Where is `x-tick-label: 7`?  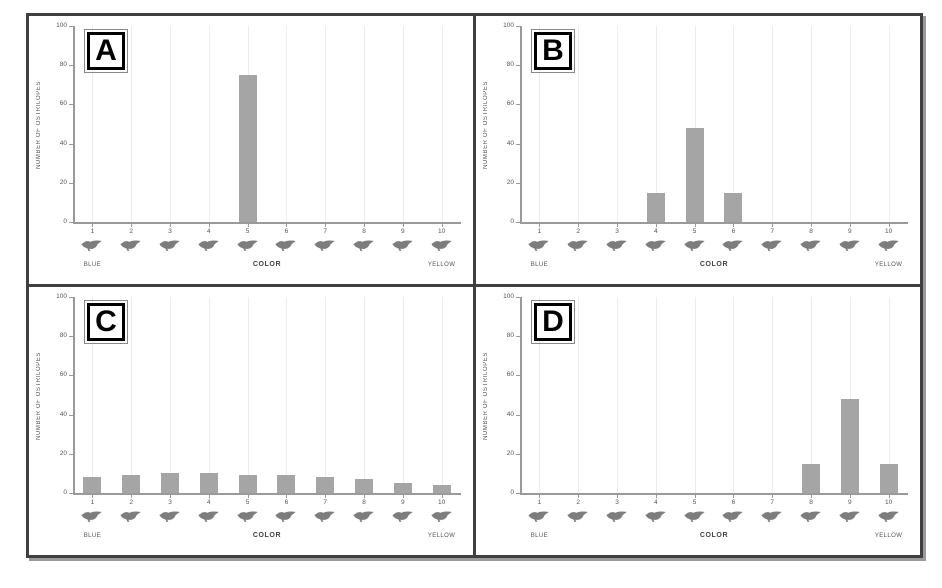 x-tick-label: 7 is located at coordinates (325, 502).